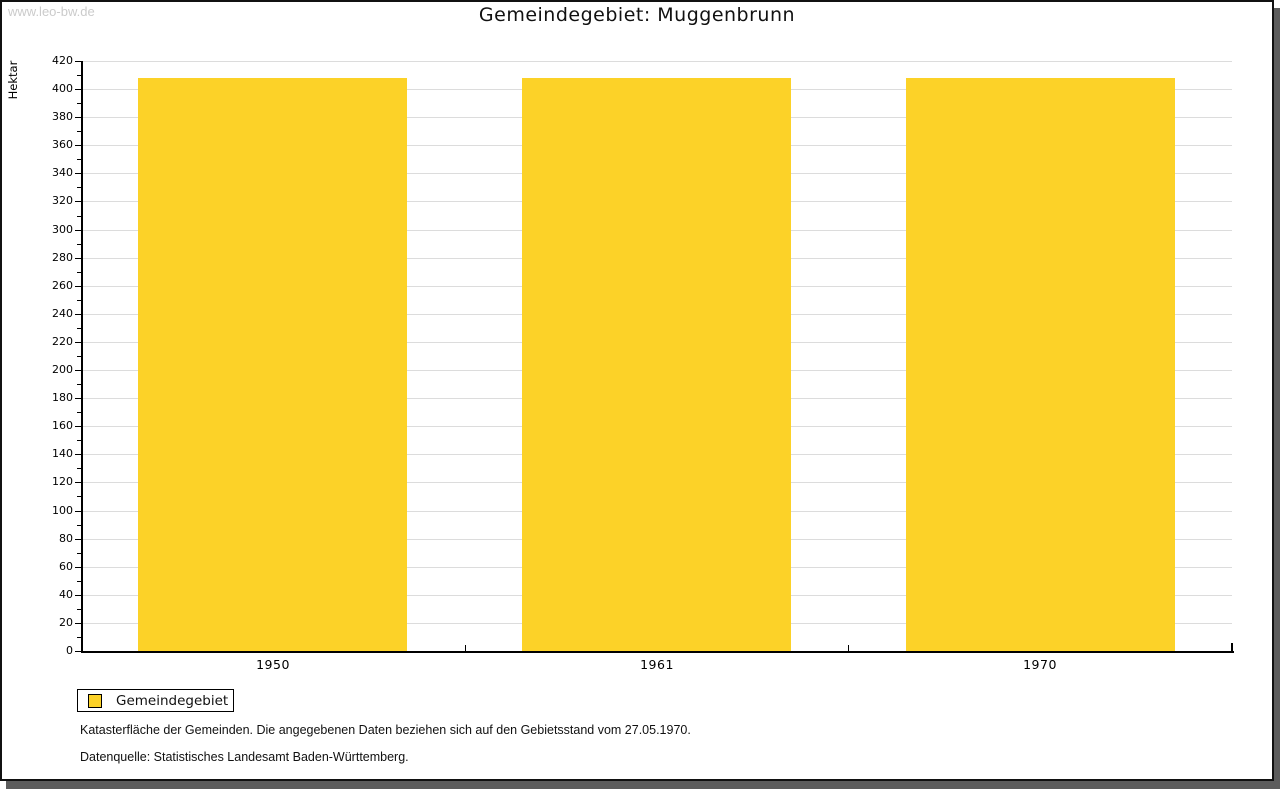 This screenshot has width=1280, height=791. What do you see at coordinates (62, 397) in the screenshot?
I see `y-tick-label: 180` at bounding box center [62, 397].